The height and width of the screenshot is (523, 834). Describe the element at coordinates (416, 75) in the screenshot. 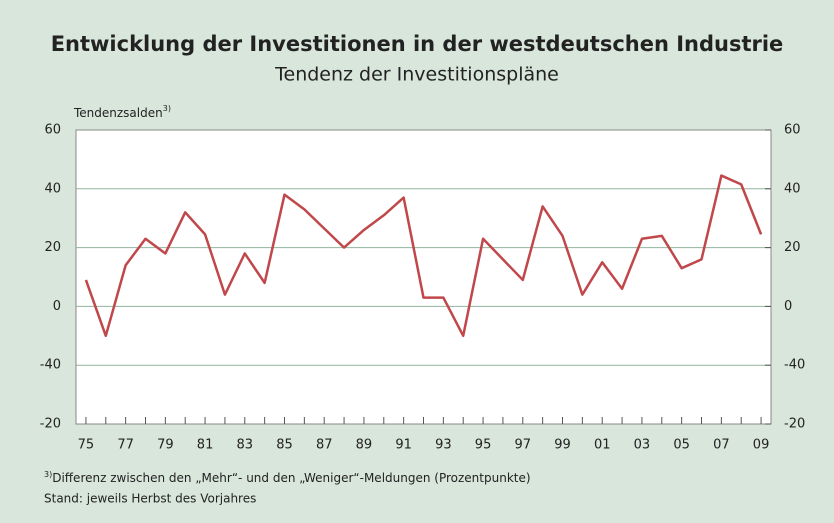

I see `chart-subtitle: Tendenz der Investitionspläne` at that location.